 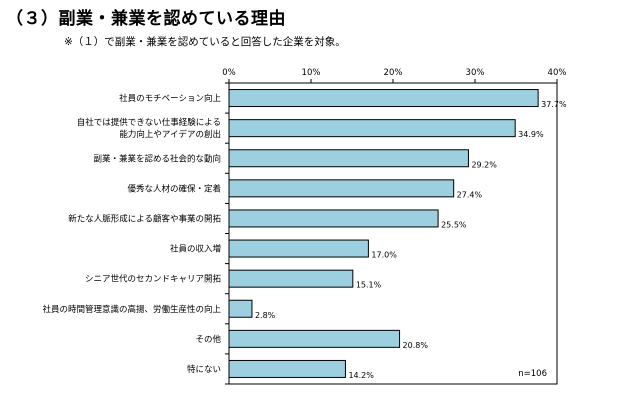 I want to click on category-label: 新たな人脈形成による顧客や事業の開拓, so click(x=144, y=218).